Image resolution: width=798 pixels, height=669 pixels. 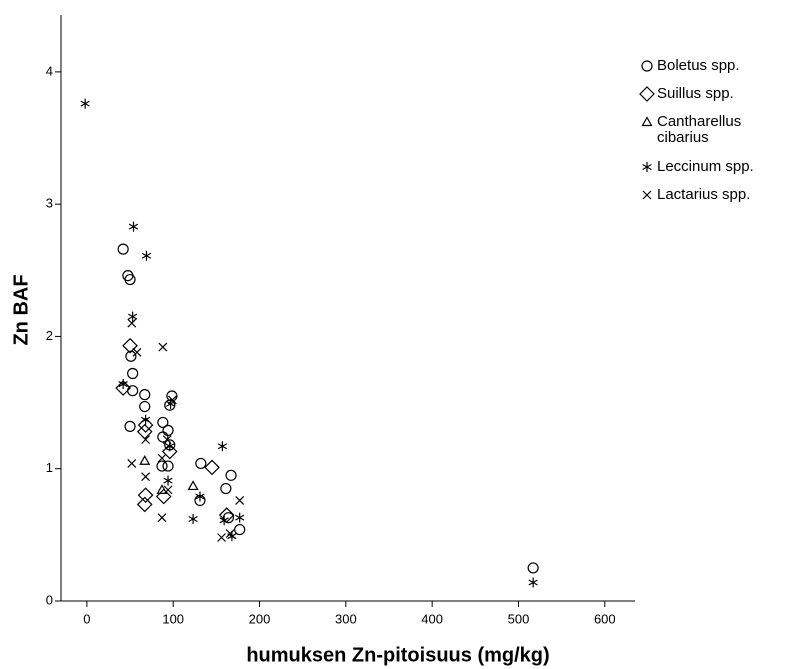 I want to click on y-tick-label: 2, so click(x=49, y=335).